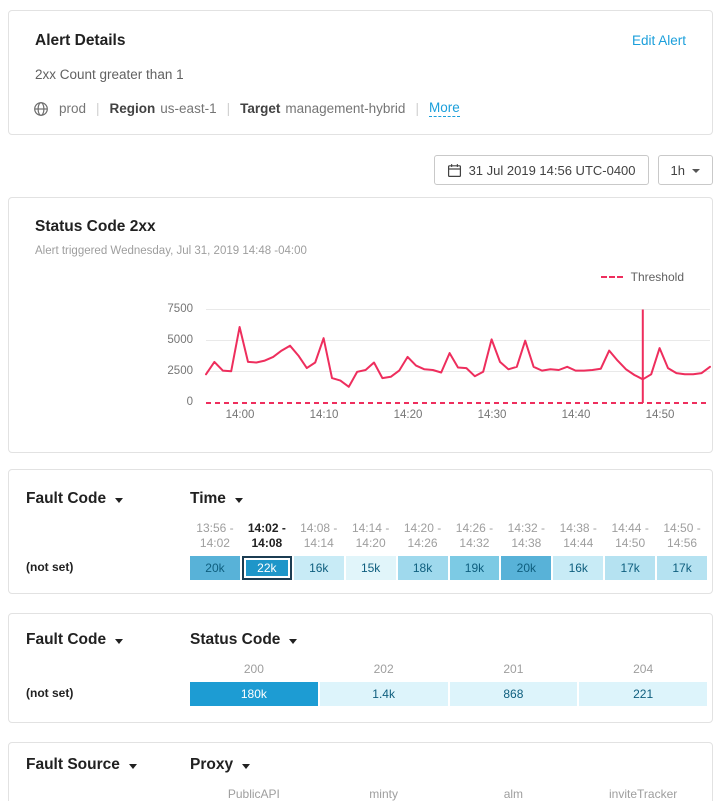 The width and height of the screenshot is (721, 801). What do you see at coordinates (677, 170) in the screenshot?
I see `range-value: 1h` at bounding box center [677, 170].